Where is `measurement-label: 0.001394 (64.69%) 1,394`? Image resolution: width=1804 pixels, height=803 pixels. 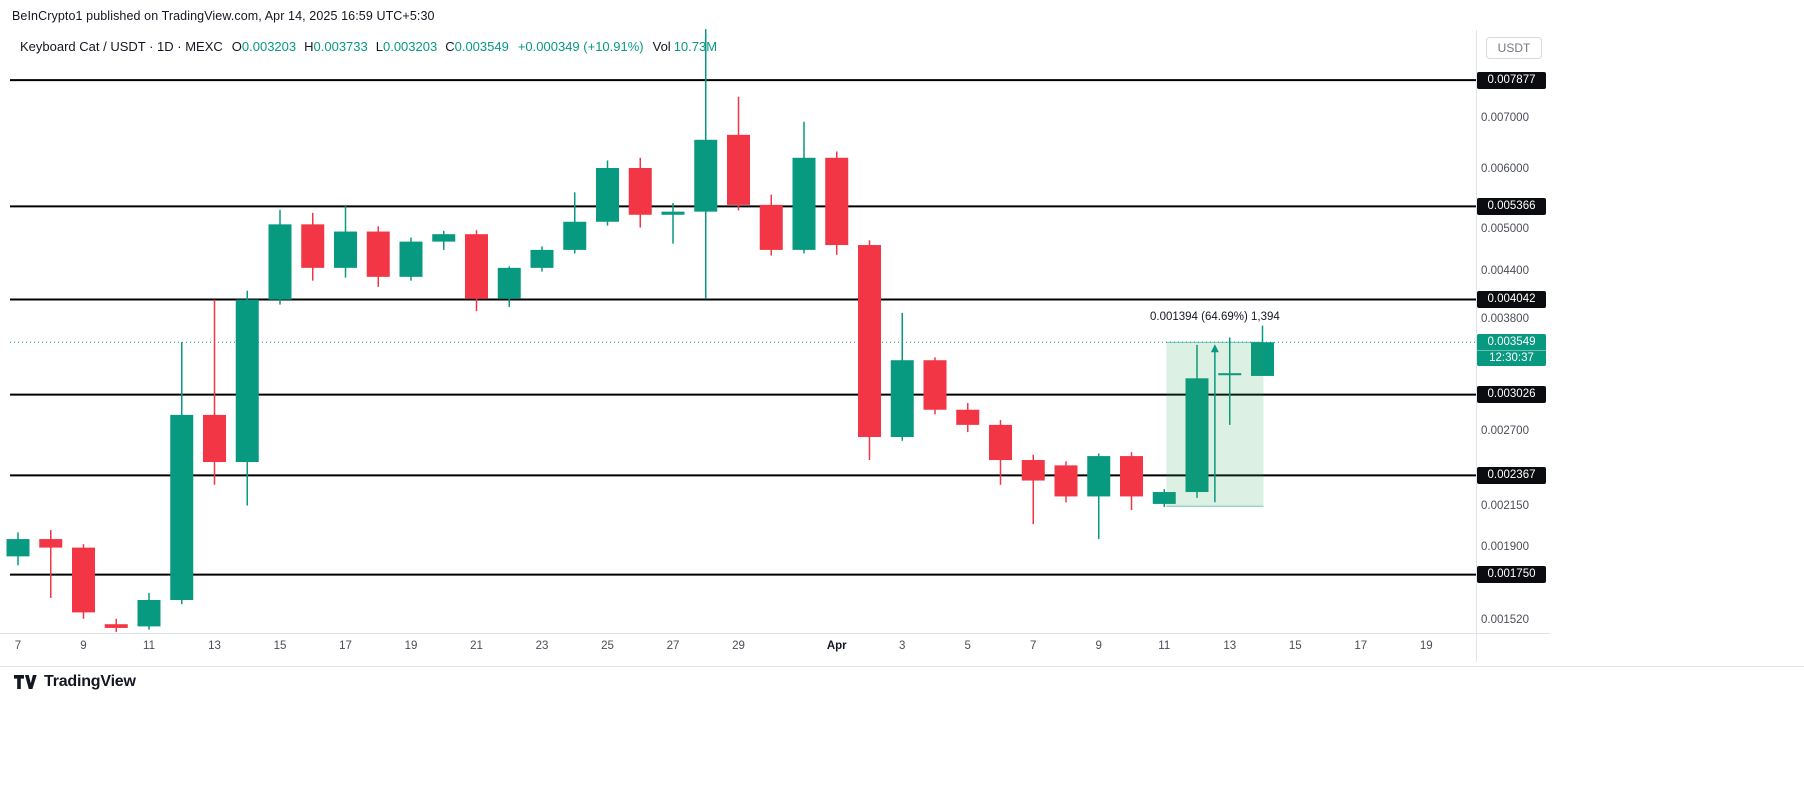 measurement-label: 0.001394 (64.69%) 1,394 is located at coordinates (1214, 317).